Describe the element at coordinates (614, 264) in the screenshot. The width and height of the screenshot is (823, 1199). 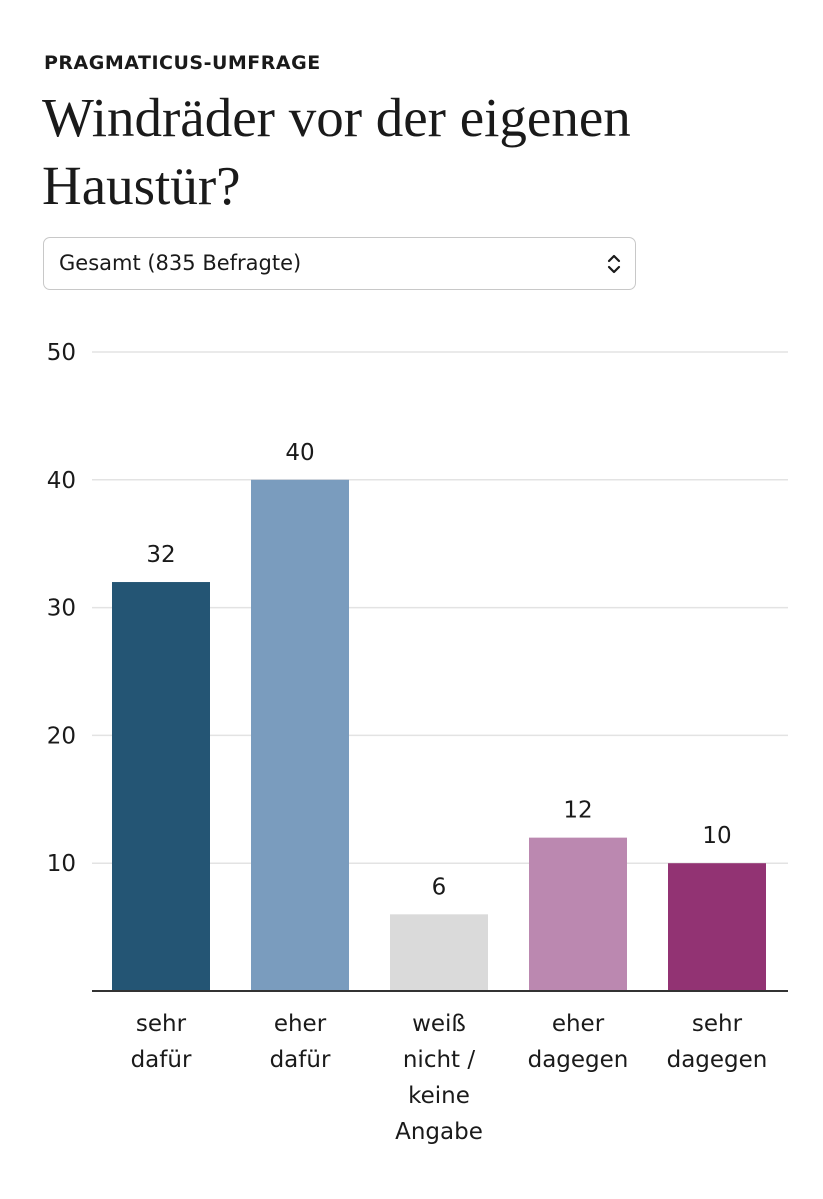
I see `chevron-up-down-icon` at that location.